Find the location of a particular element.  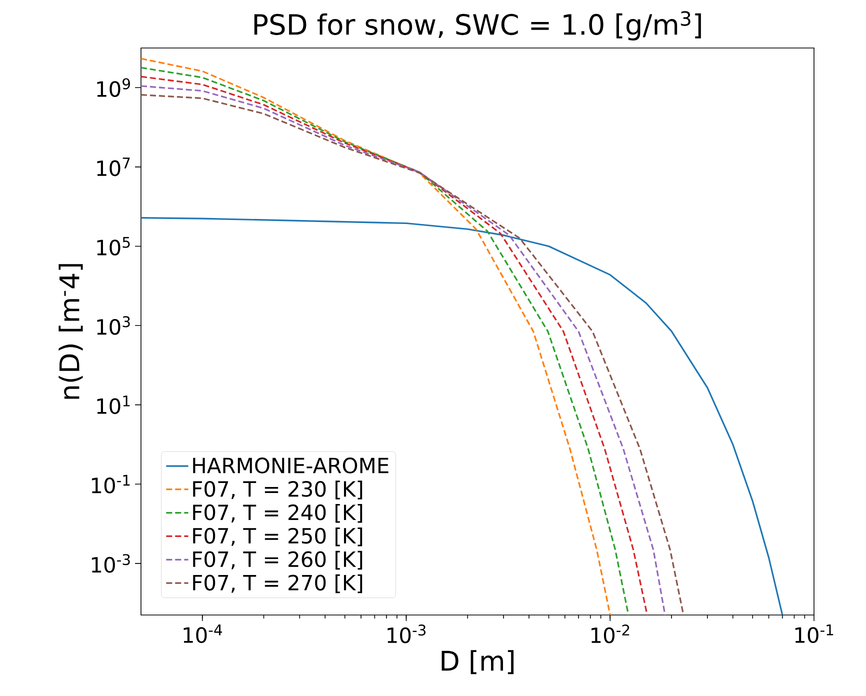

legend-label: F07, T = 250 [K] is located at coordinates (277, 536).